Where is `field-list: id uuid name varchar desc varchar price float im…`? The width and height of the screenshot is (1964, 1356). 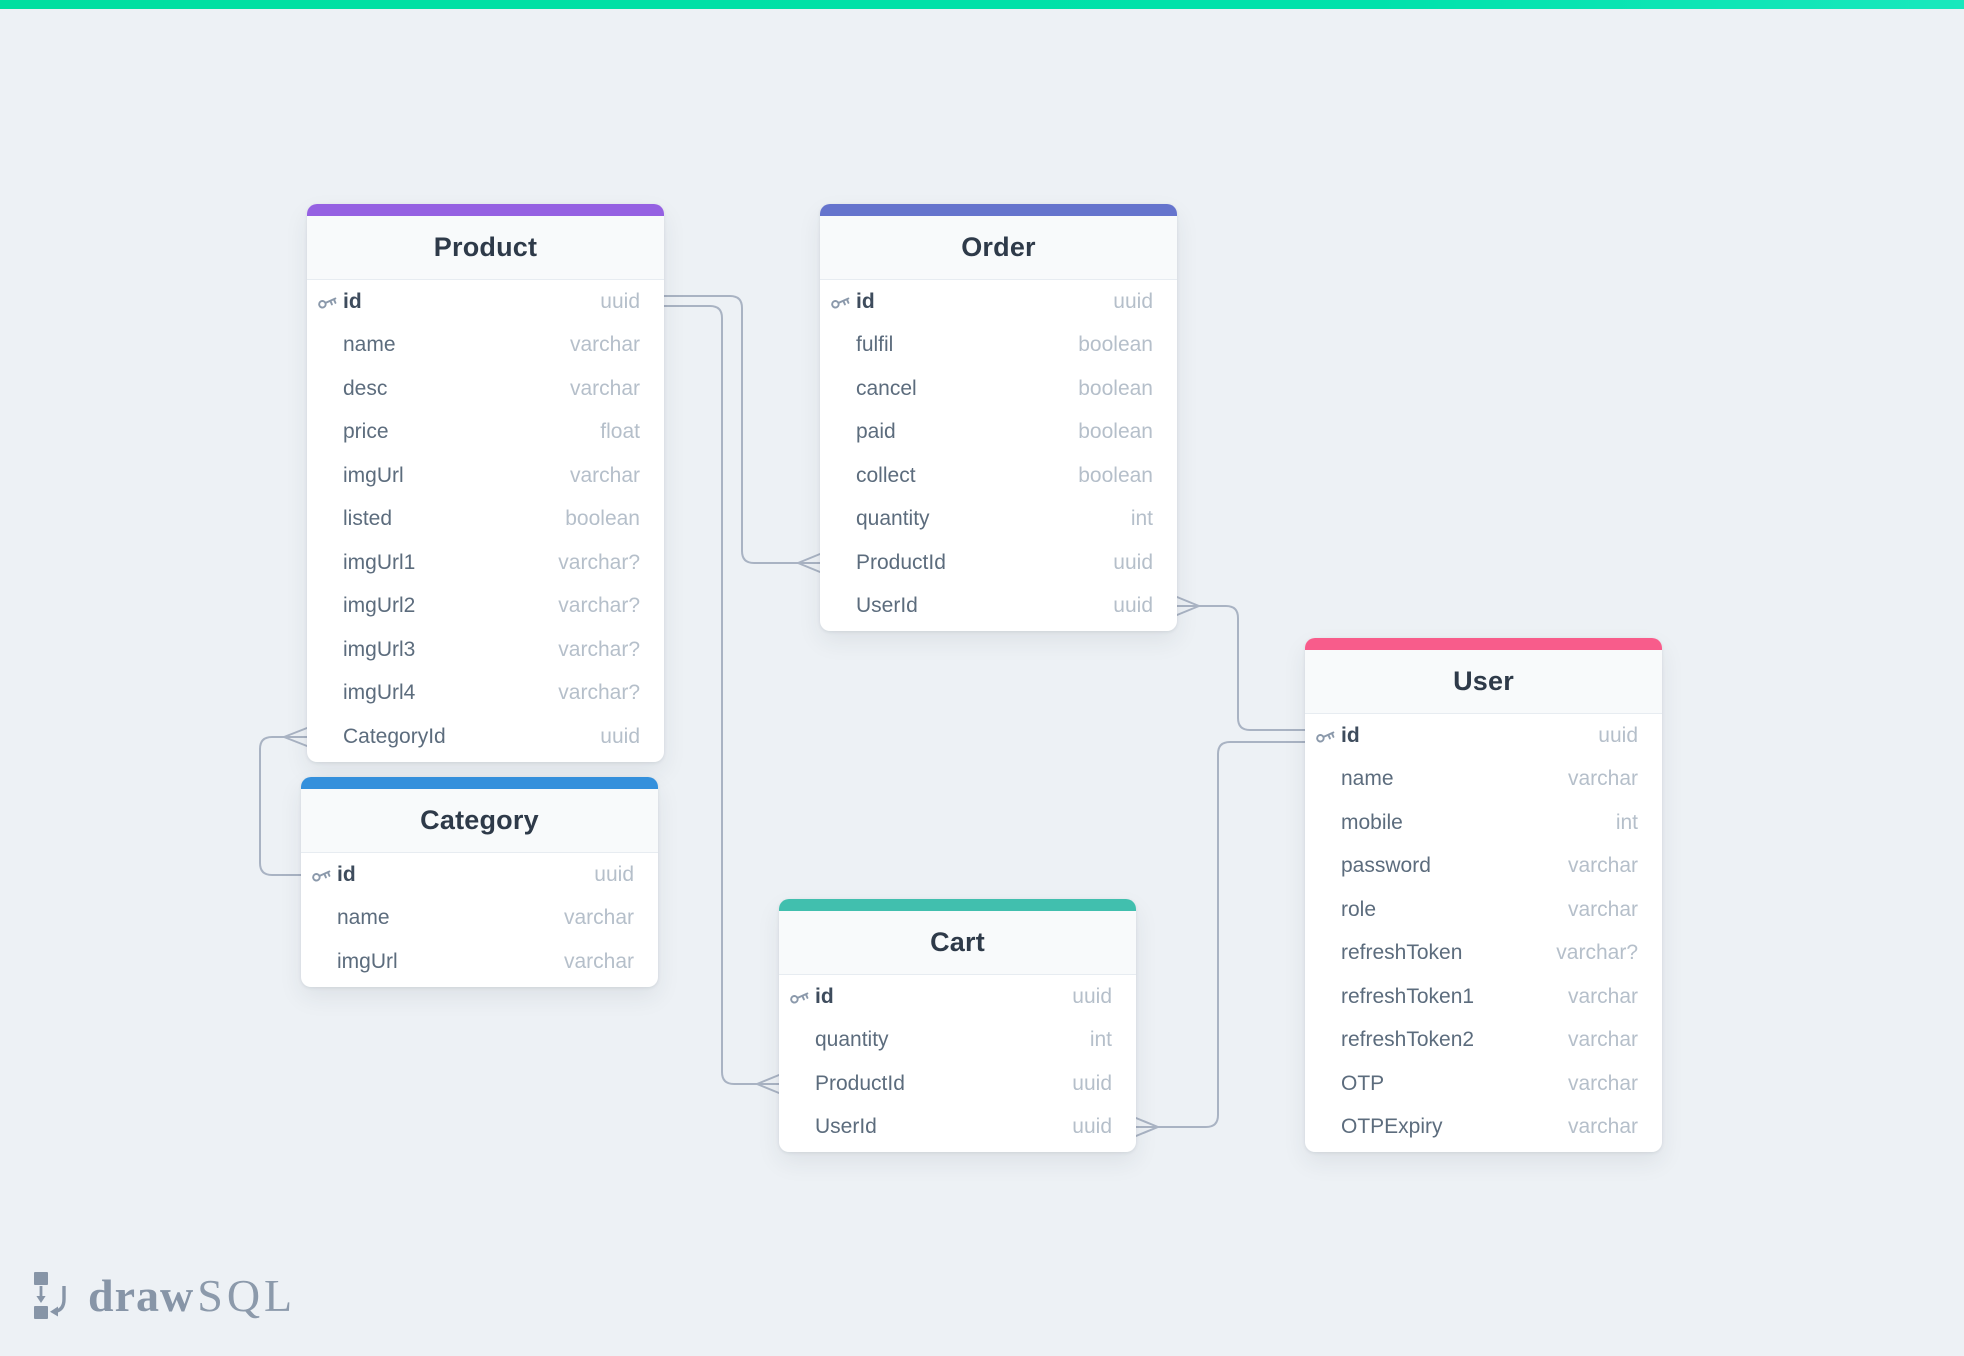 field-list: id uuid name varchar desc varchar price float im… is located at coordinates (485, 521).